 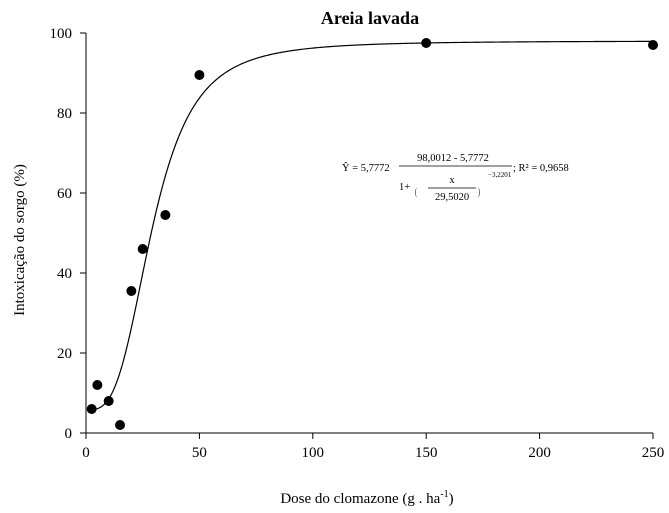 What do you see at coordinates (199, 453) in the screenshot?
I see `x-tick-label: 50` at bounding box center [199, 453].